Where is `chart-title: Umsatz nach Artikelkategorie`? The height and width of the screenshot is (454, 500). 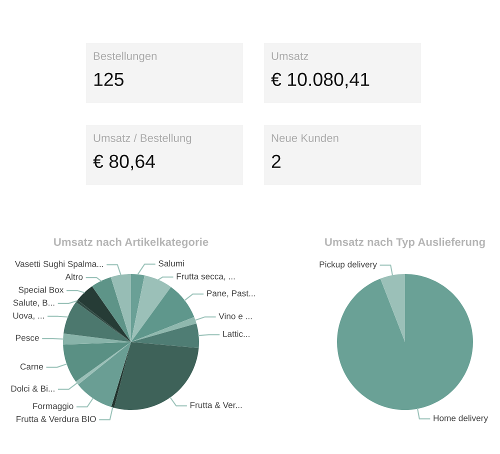
chart-title: Umsatz nach Artikelkategorie is located at coordinates (131, 243).